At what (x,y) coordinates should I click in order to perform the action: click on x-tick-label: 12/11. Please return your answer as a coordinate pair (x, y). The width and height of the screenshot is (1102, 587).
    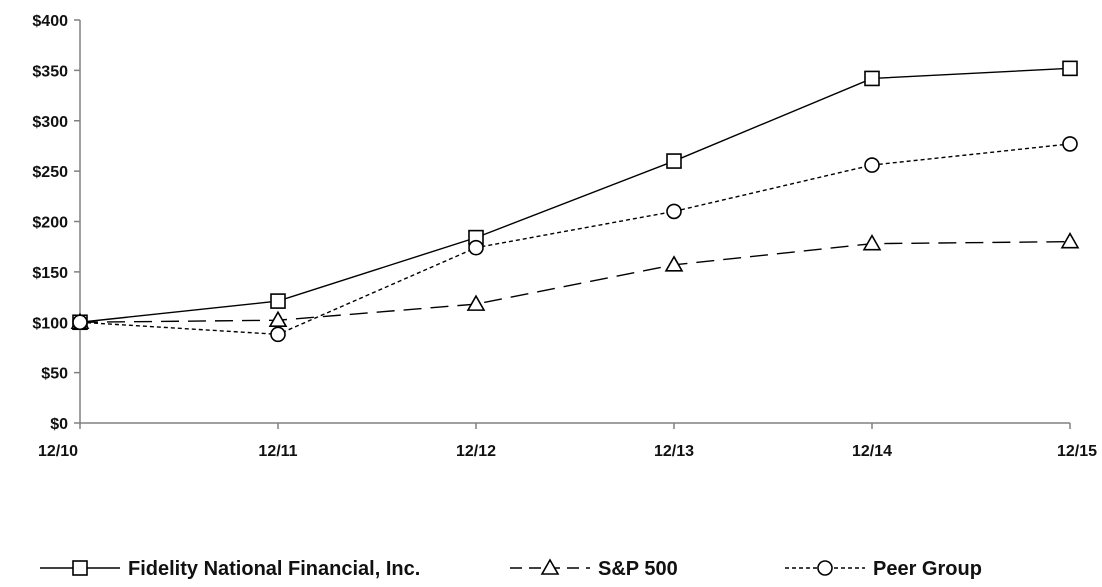
    Looking at the image, I should click on (277, 451).